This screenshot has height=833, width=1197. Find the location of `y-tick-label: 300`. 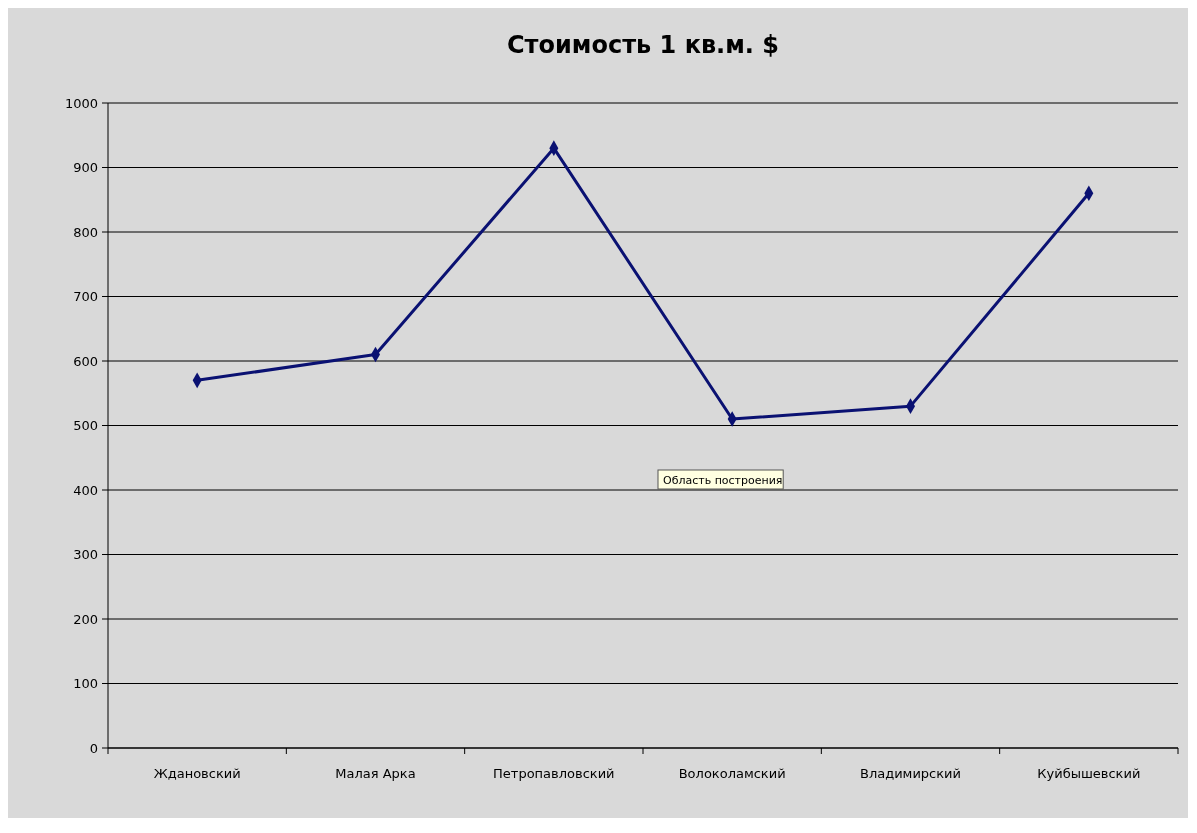

y-tick-label: 300 is located at coordinates (85, 555).